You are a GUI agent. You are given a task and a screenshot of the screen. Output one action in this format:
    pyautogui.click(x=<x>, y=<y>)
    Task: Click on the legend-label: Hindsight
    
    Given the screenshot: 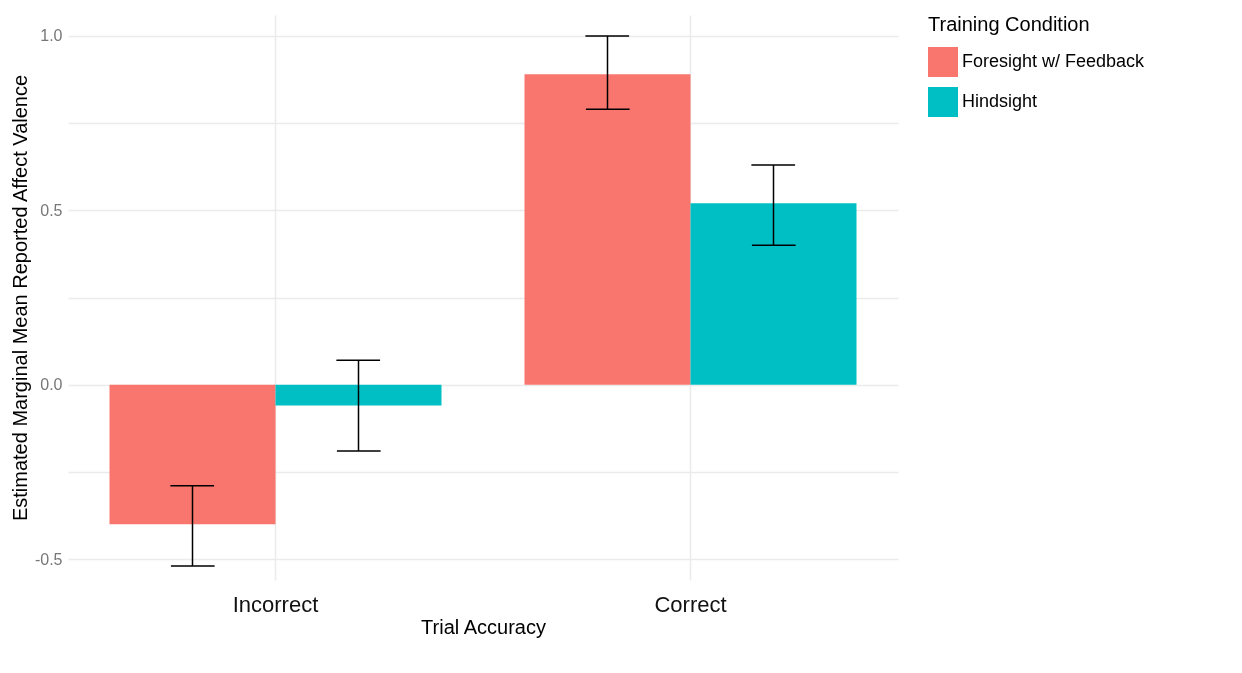 What is the action you would take?
    pyautogui.click(x=1000, y=101)
    